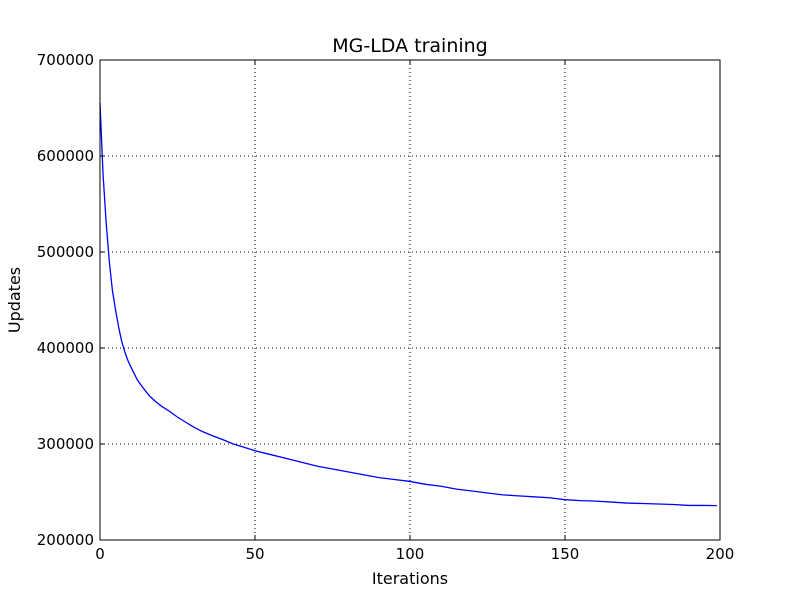  I want to click on chart-title: MG-LDA training, so click(410, 46).